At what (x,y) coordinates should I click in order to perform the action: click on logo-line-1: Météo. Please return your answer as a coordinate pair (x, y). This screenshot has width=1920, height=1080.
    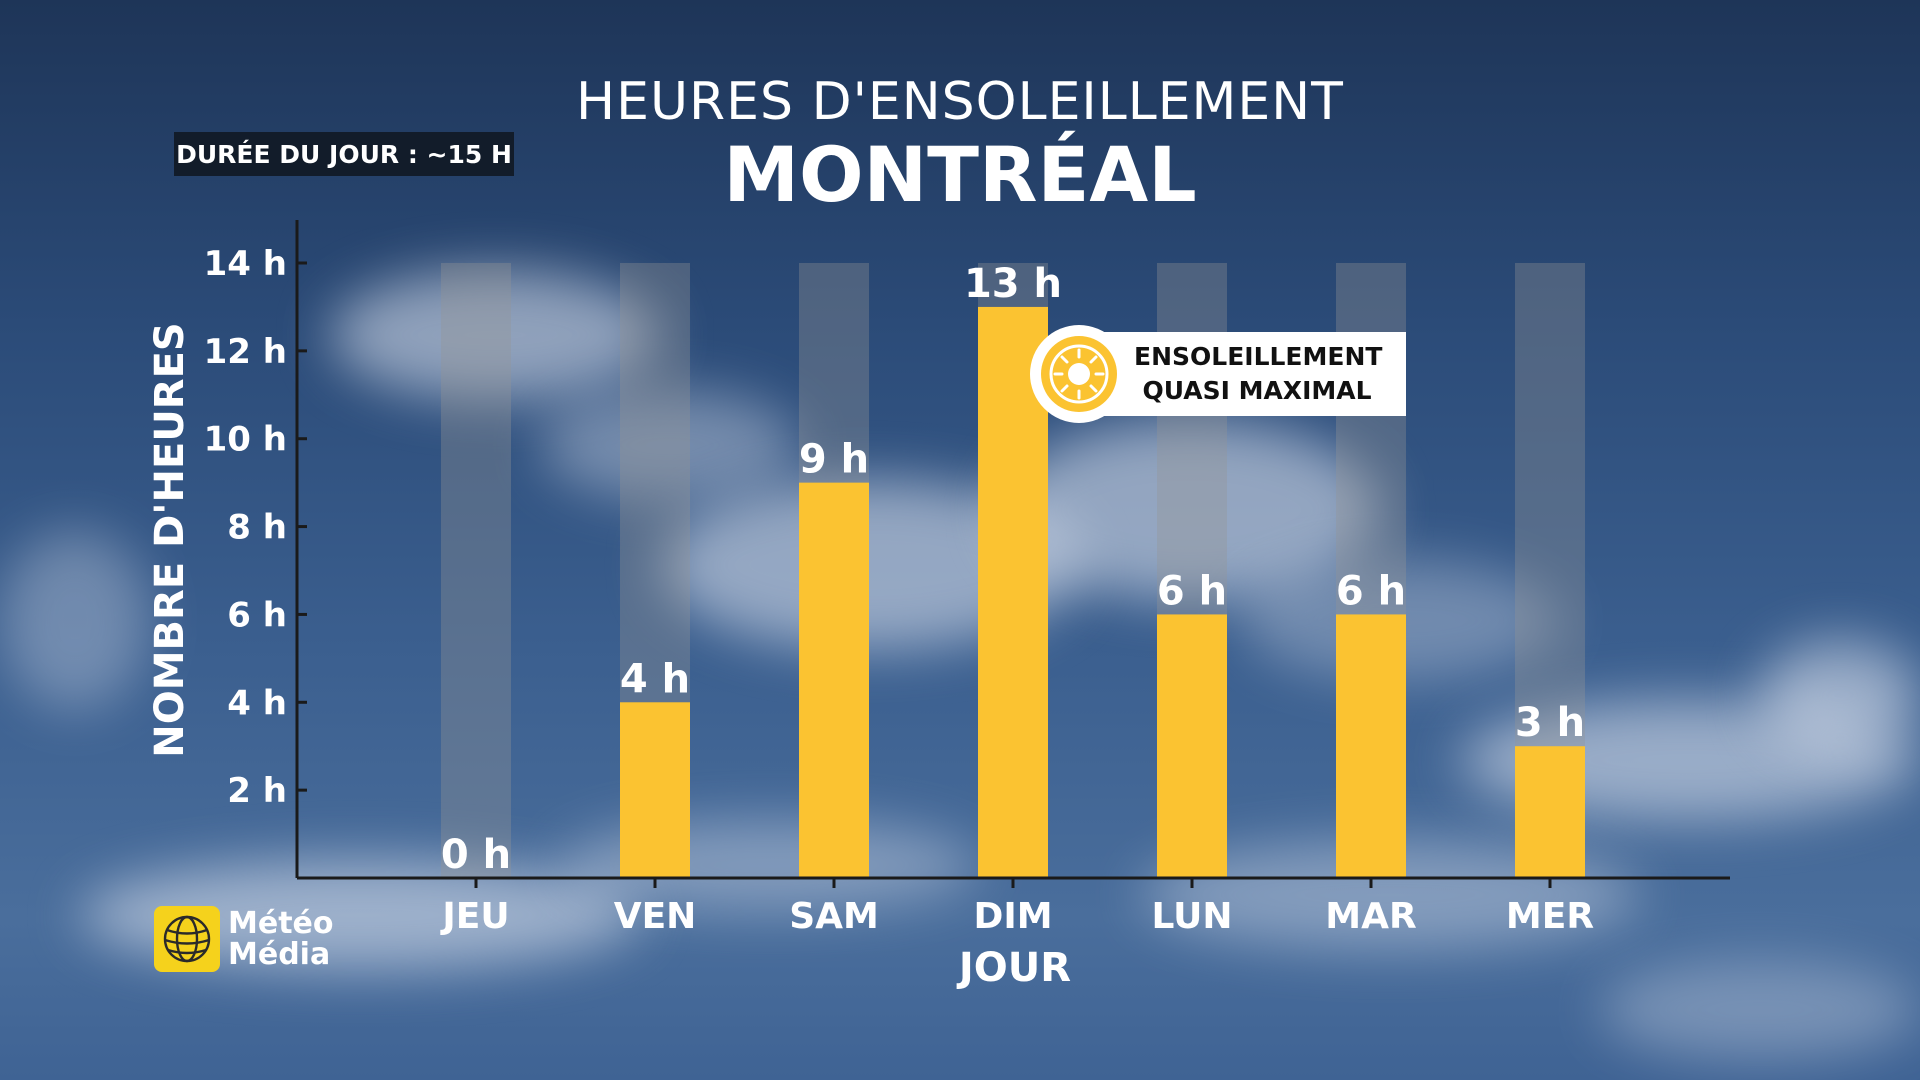
    Looking at the image, I should click on (281, 923).